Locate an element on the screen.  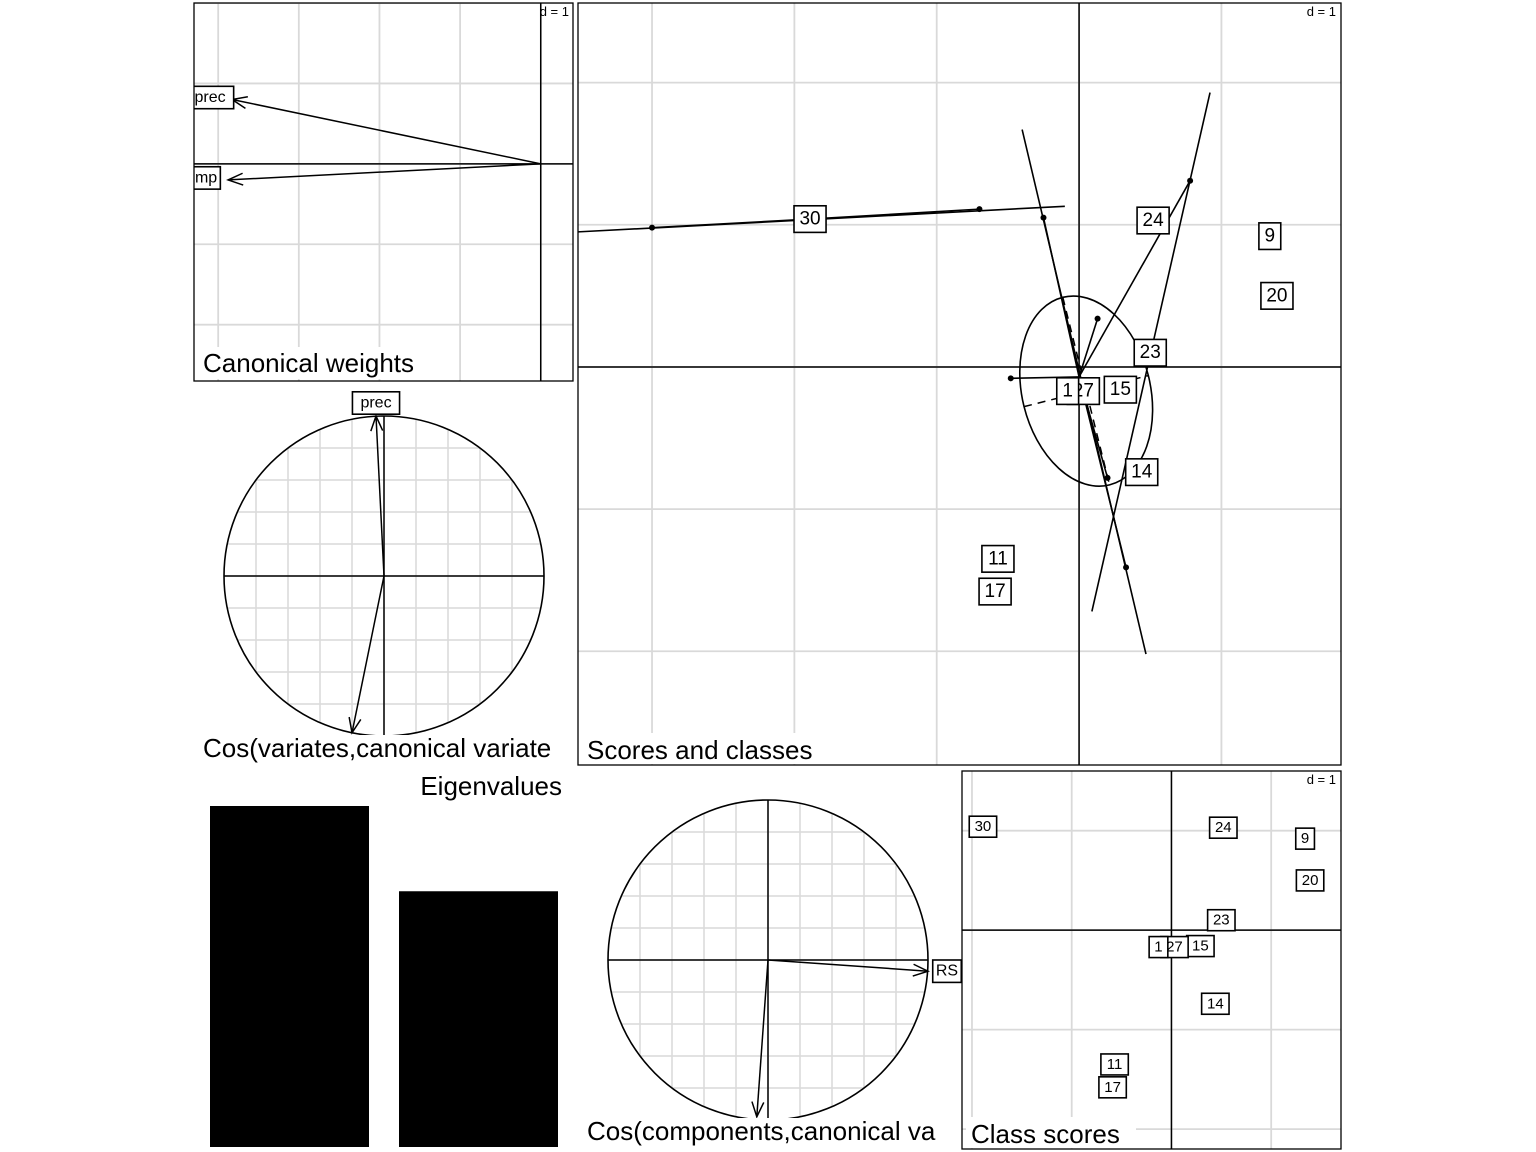
panel-eigenvalues: Eigenvalues is located at coordinates (386, 959).